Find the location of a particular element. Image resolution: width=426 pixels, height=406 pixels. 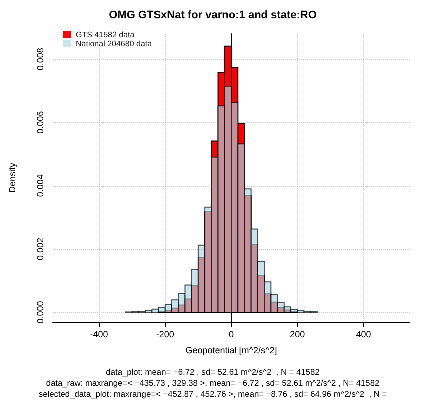

x-tick-label: 400 is located at coordinates (364, 335).